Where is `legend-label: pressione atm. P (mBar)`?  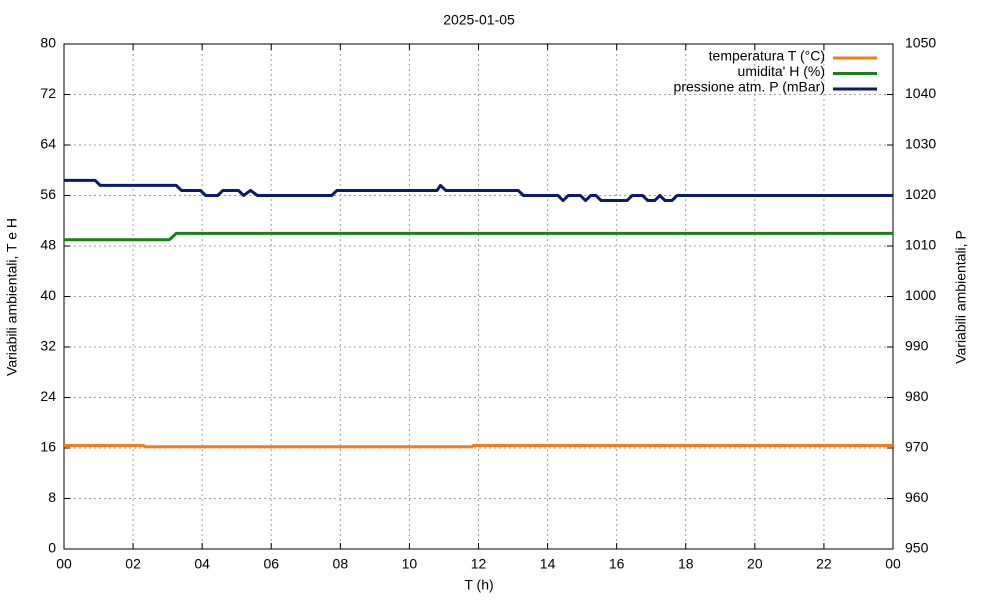
legend-label: pressione atm. P (mBar) is located at coordinates (749, 87).